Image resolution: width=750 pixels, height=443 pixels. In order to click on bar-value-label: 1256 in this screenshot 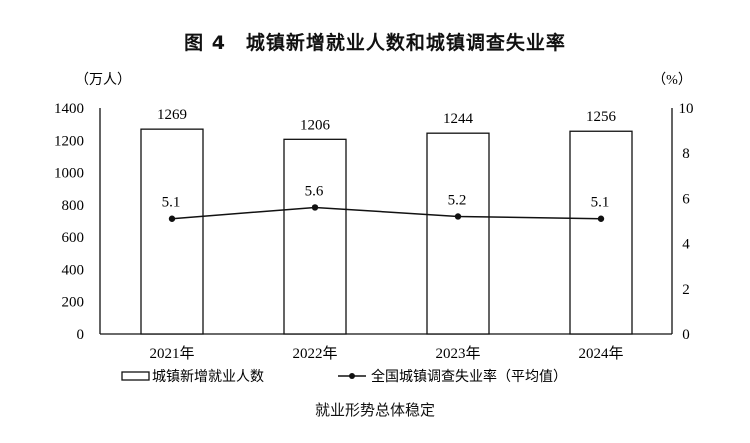, I will do `click(601, 117)`.